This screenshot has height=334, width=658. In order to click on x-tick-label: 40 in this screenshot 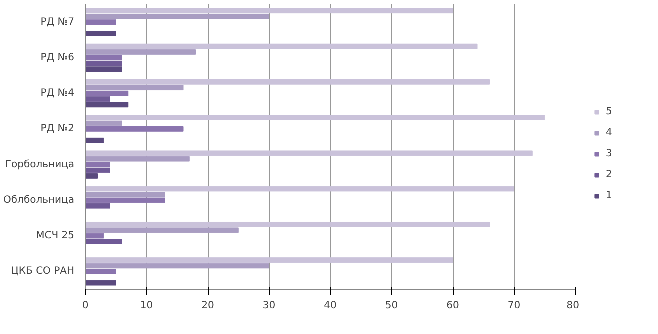, I will do `click(330, 306)`.